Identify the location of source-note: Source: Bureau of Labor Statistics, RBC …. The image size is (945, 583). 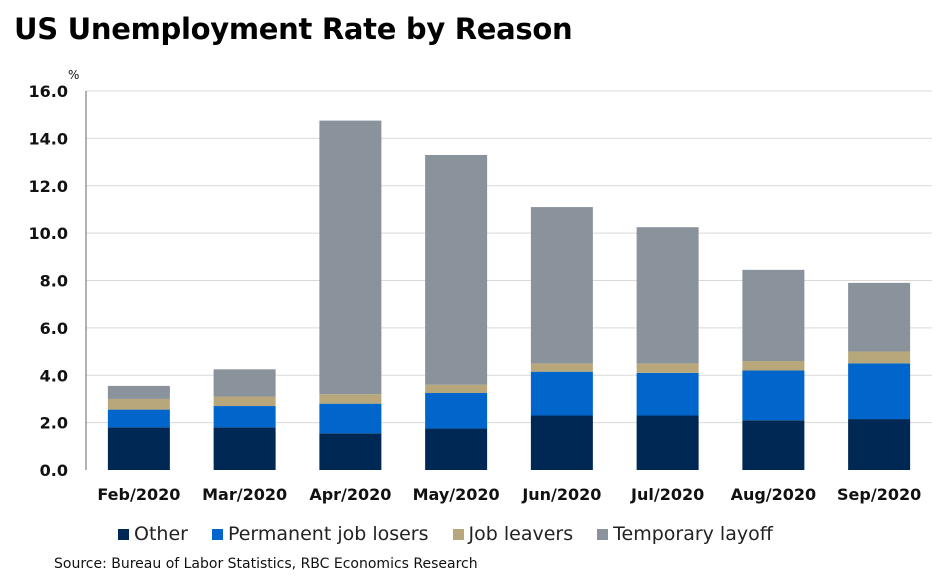
(266, 564).